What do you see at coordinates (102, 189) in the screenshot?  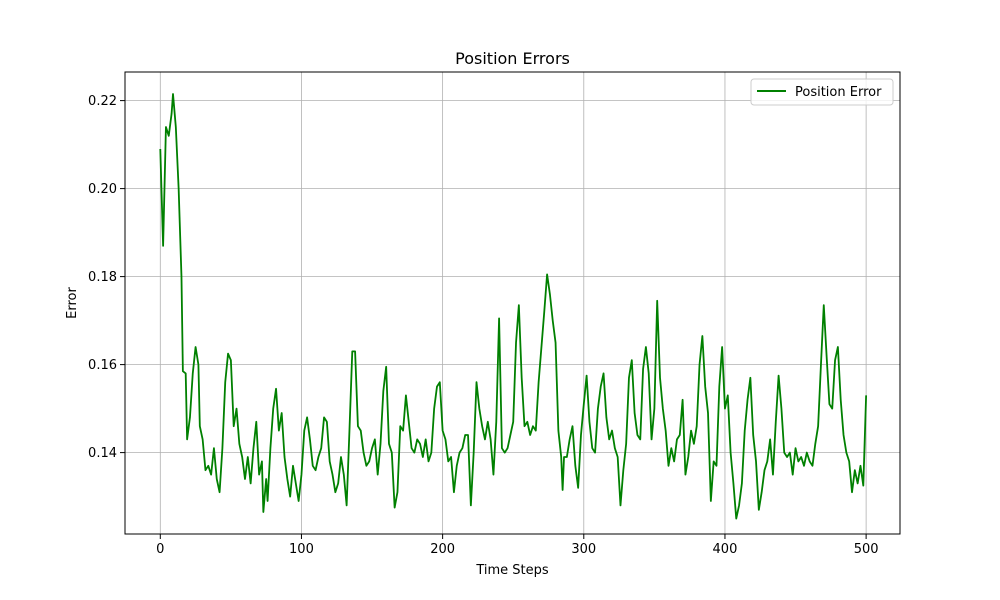 I see `y-tick-label: 0.20` at bounding box center [102, 189].